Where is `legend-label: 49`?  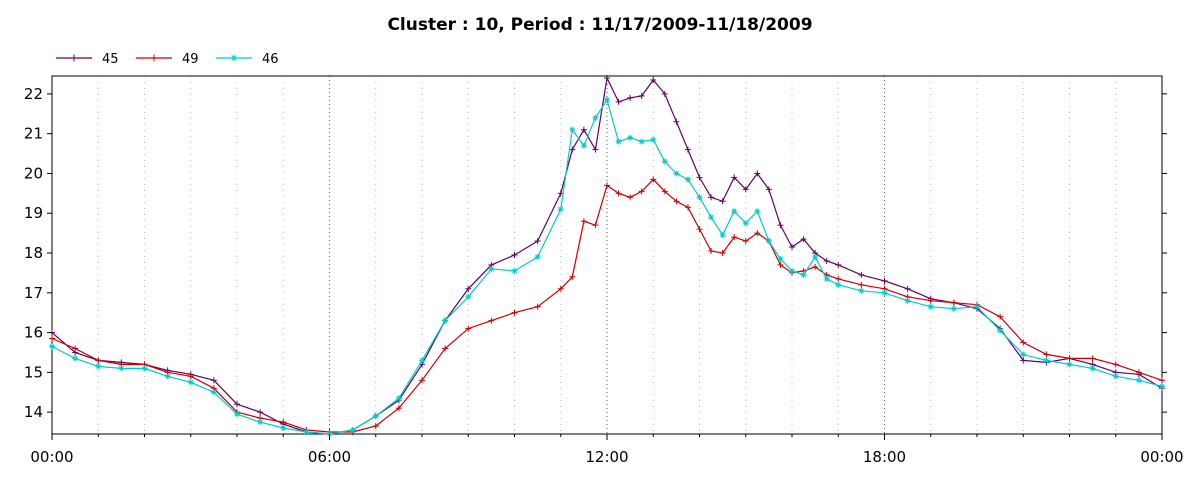
legend-label: 49 is located at coordinates (190, 59).